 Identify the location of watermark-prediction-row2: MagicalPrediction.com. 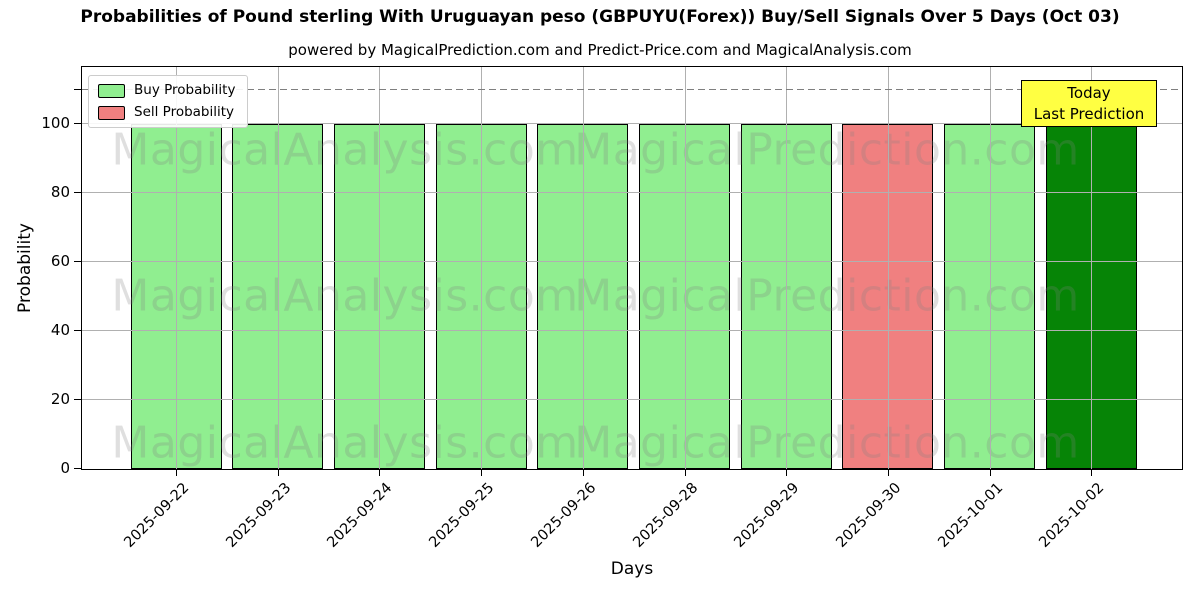
(827, 296).